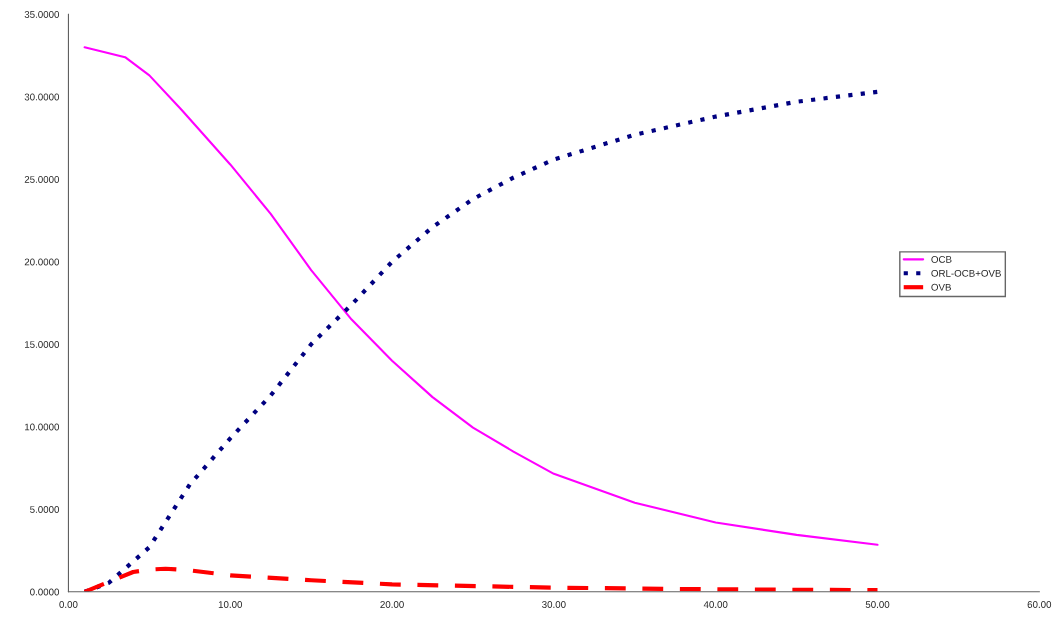  What do you see at coordinates (42, 262) in the screenshot?
I see `y-tick-label: 20.0000` at bounding box center [42, 262].